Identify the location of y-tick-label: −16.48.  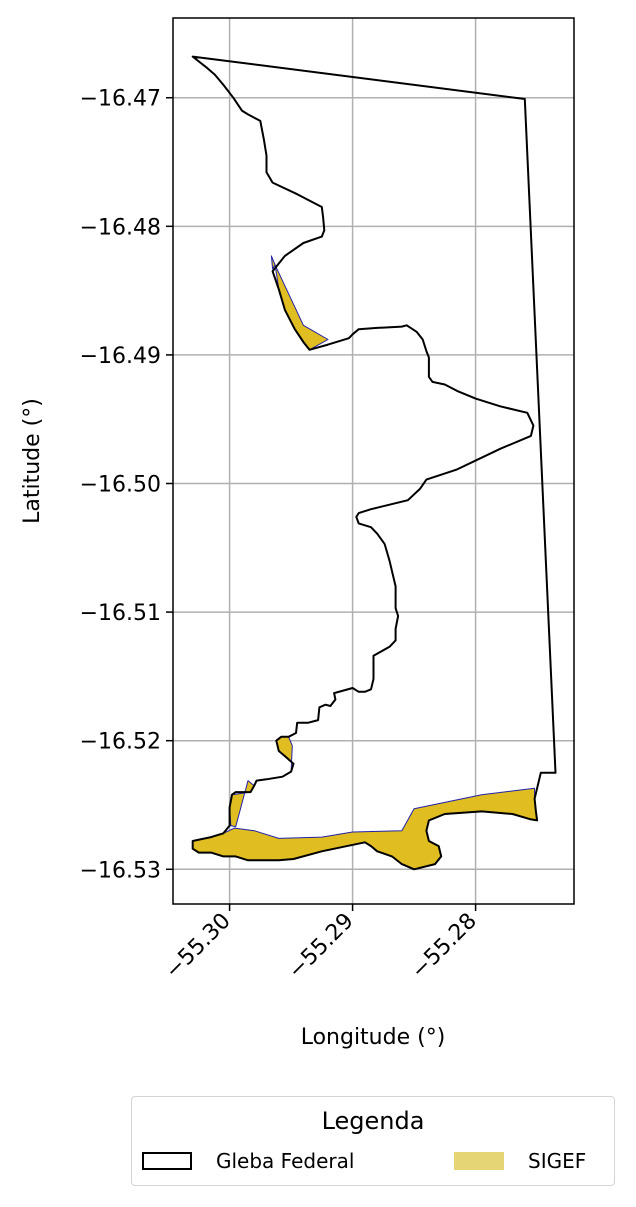
(120, 227).